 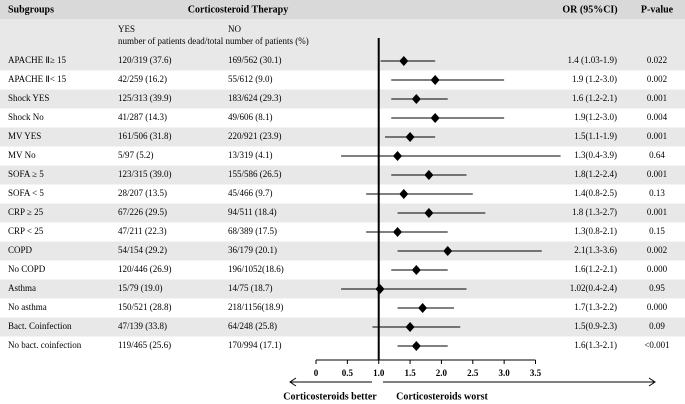 I want to click on or-label: 1.6(1.3-2.1), so click(x=595, y=345).